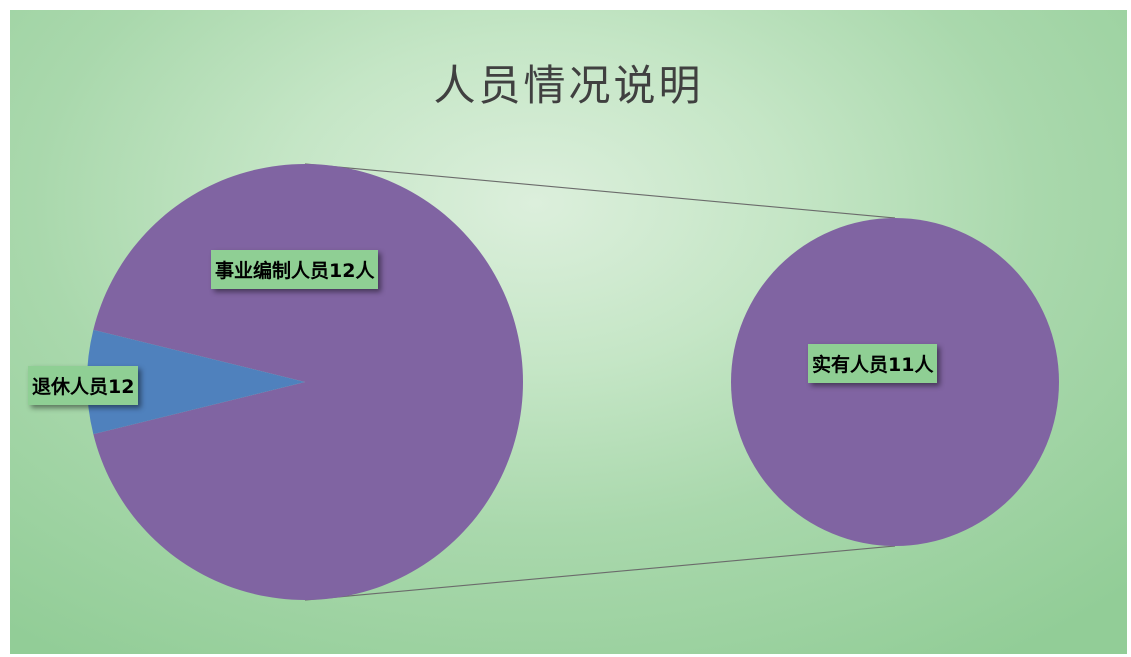 This screenshot has width=1131, height=657. What do you see at coordinates (196, 382) in the screenshot?
I see `pie-slice-retired` at bounding box center [196, 382].